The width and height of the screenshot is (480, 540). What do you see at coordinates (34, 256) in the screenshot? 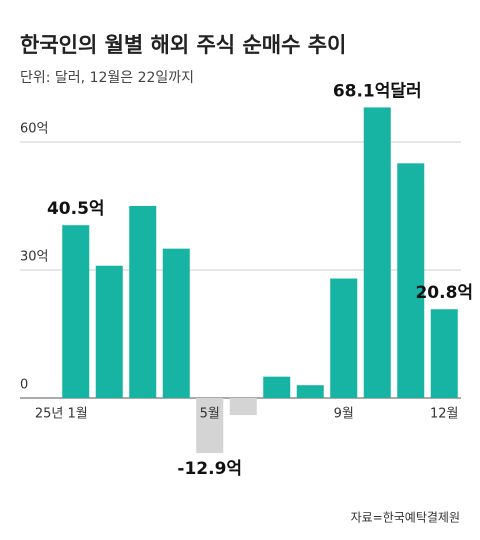
I see `y-tick-label: 30억` at bounding box center [34, 256].